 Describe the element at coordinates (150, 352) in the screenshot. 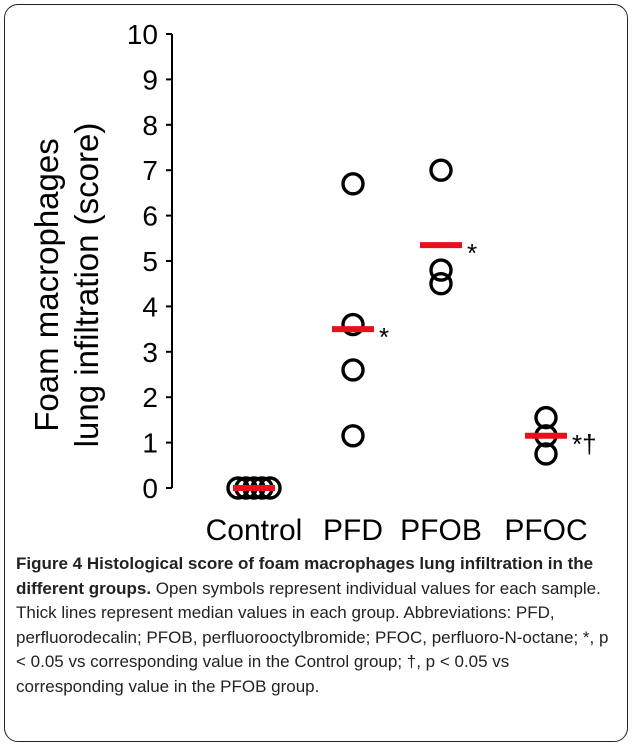

I see `y-tick-label-3: 3` at that location.